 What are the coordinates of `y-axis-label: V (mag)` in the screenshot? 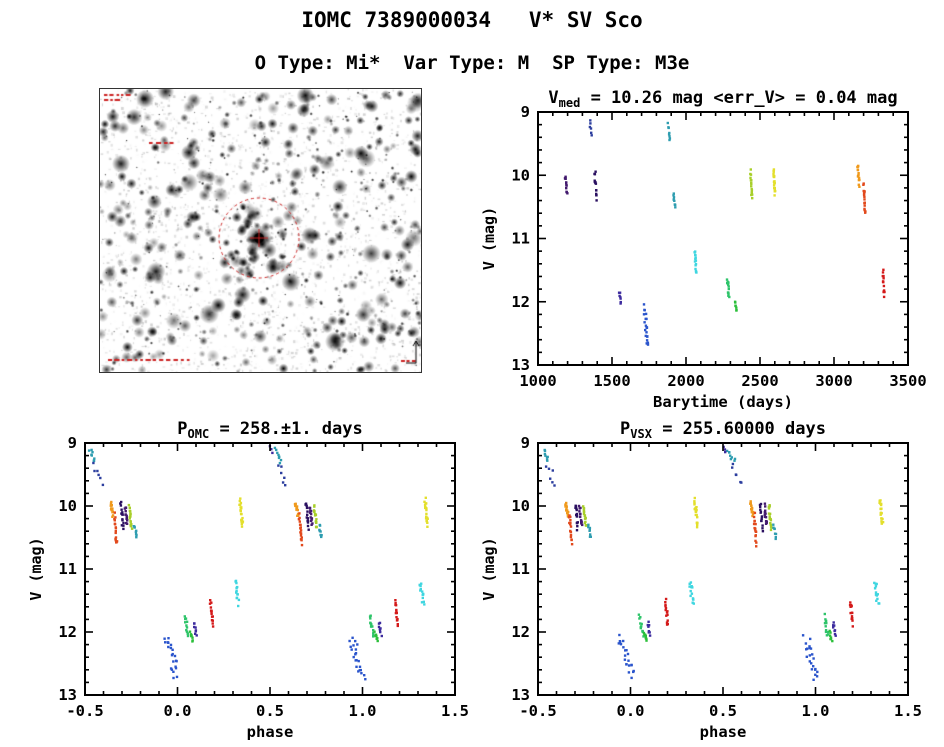 It's located at (489, 568).